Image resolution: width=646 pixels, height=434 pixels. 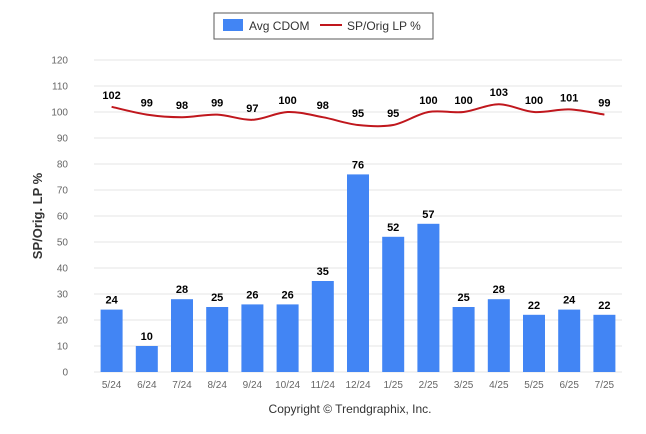 I want to click on x-tick-label-6-24: 6/24, so click(x=147, y=385).